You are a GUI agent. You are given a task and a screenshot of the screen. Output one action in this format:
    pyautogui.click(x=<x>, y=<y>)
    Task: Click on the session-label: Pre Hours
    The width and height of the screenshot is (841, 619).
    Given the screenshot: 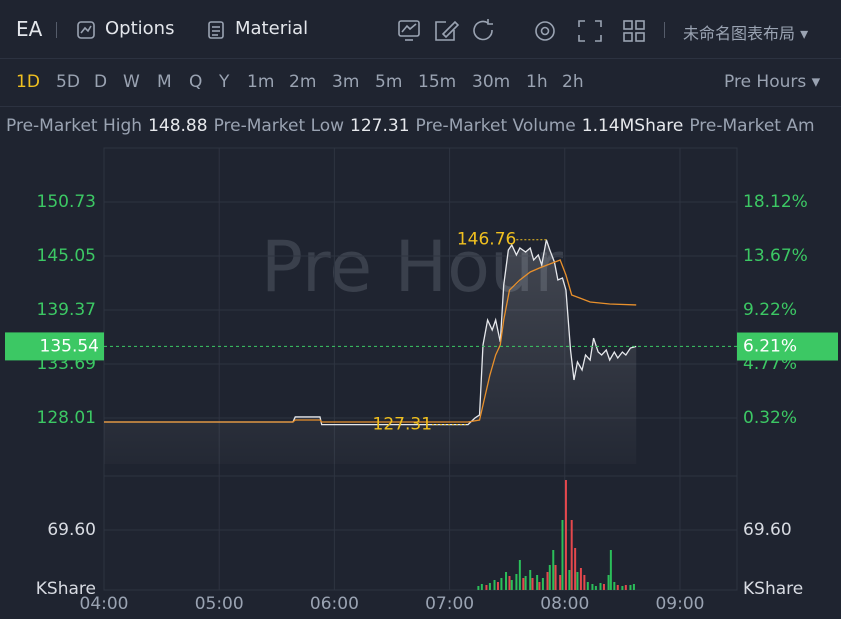 What is the action you would take?
    pyautogui.click(x=765, y=82)
    